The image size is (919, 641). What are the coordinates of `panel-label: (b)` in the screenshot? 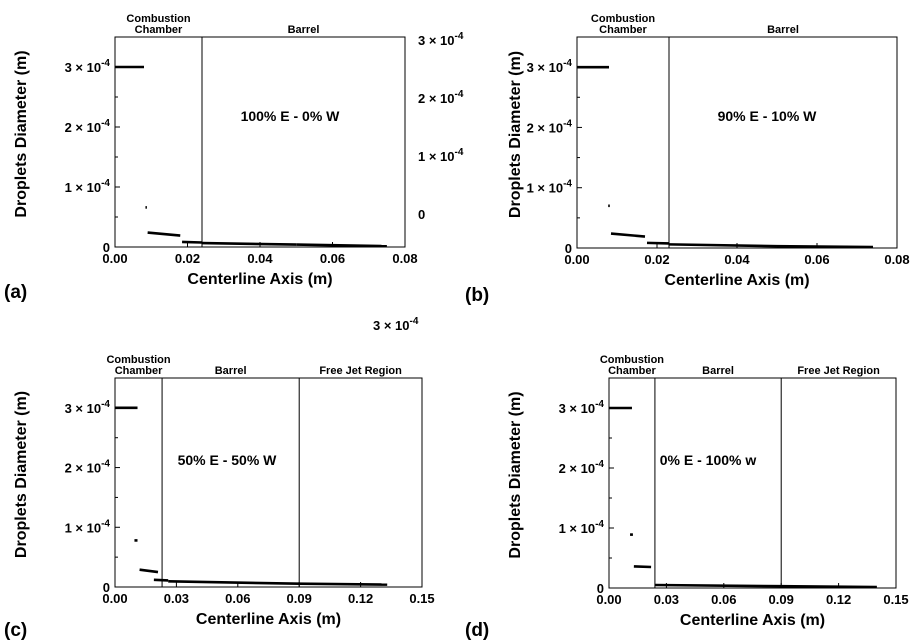 It's located at (477, 295).